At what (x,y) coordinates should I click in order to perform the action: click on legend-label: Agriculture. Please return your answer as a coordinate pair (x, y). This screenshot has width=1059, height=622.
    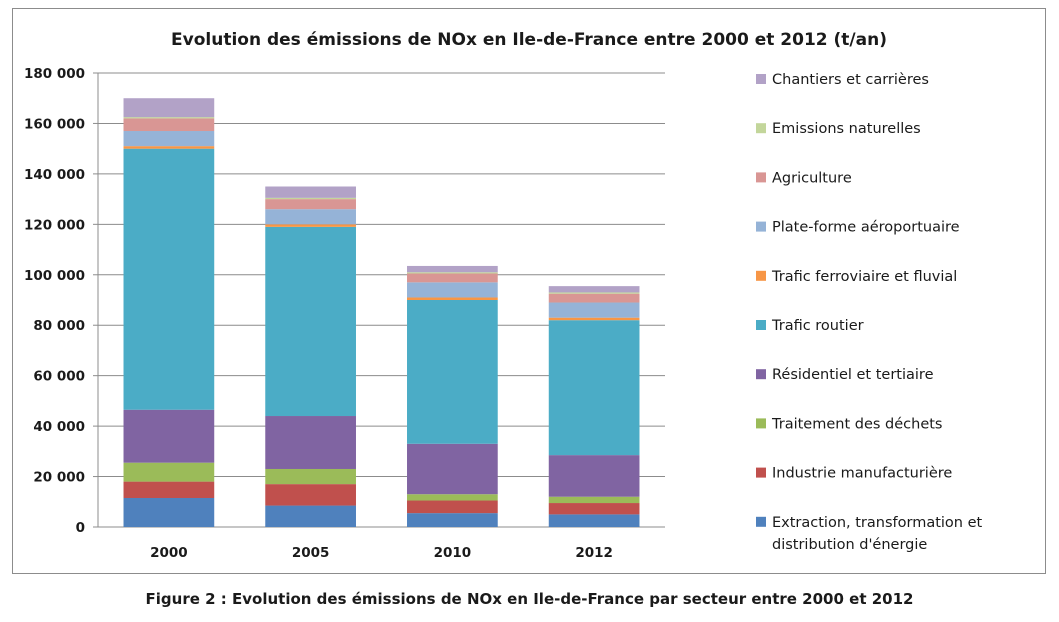
    Looking at the image, I should click on (812, 178).